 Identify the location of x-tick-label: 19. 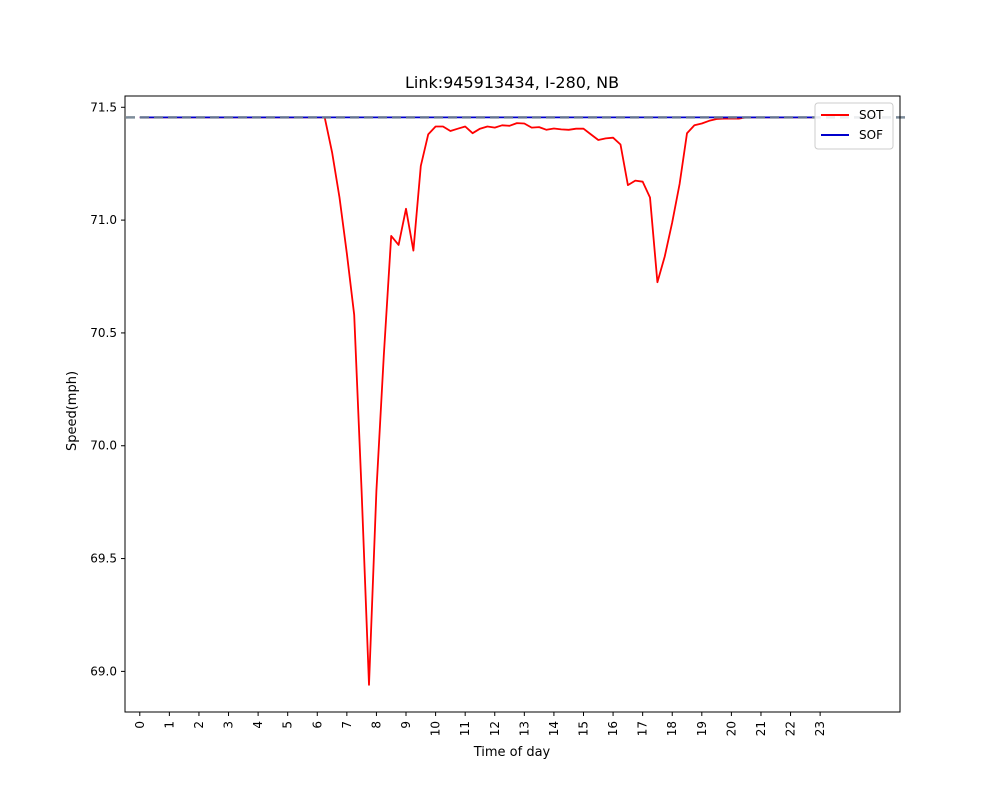
(702, 728).